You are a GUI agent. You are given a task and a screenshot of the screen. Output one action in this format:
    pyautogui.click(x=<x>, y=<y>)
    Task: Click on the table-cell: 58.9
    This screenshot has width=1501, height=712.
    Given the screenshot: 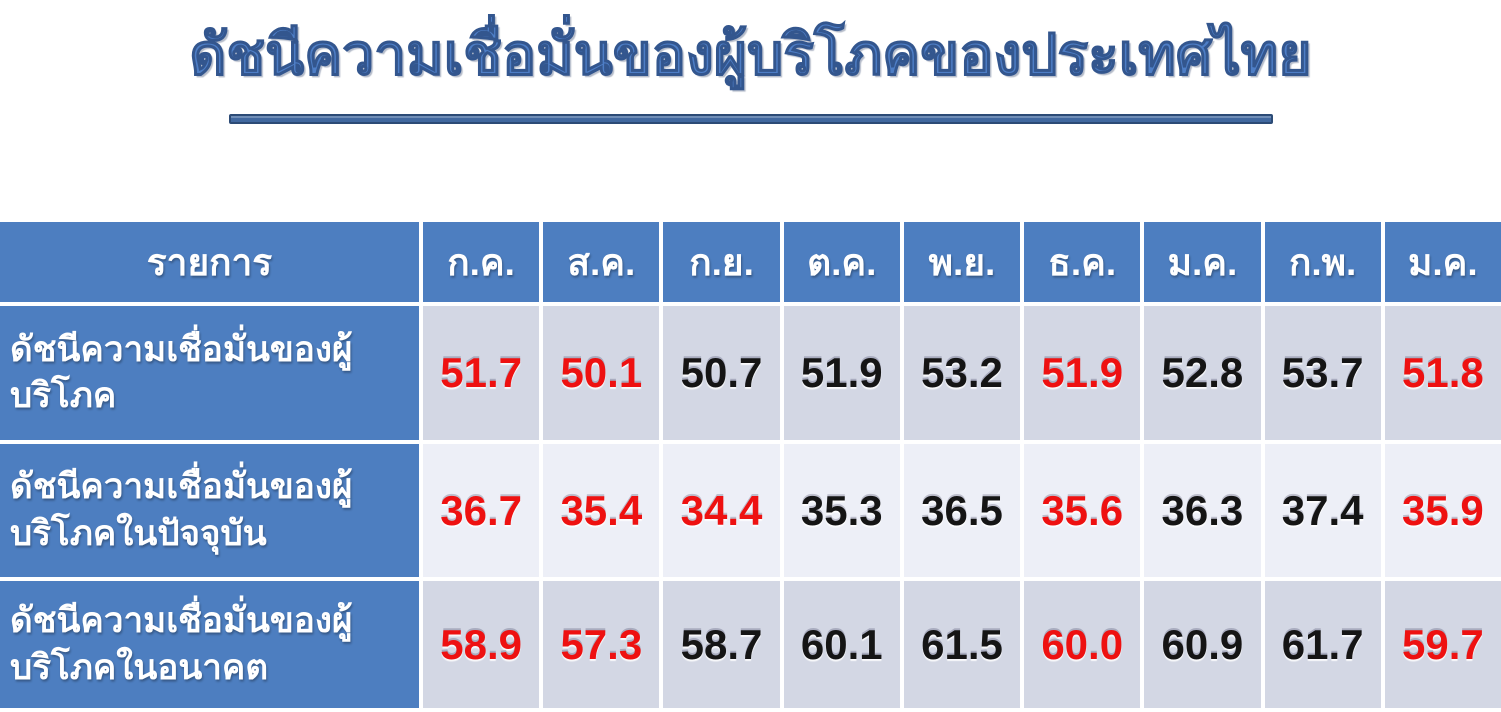 What is the action you would take?
    pyautogui.click(x=481, y=644)
    